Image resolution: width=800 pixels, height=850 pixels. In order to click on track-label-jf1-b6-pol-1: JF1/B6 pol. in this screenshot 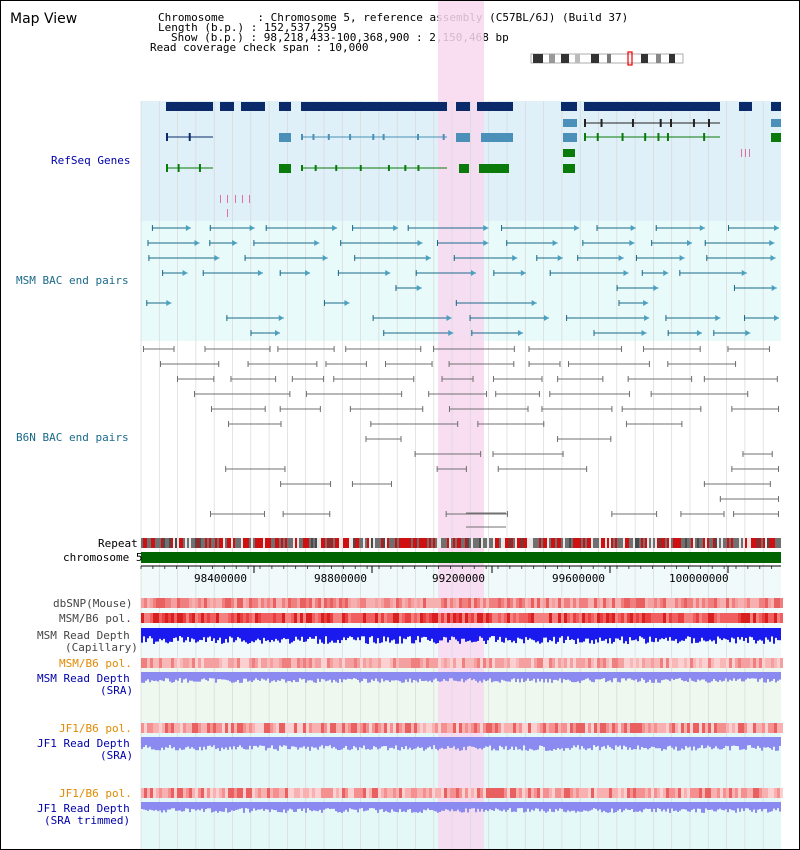, I will do `click(95, 728)`.